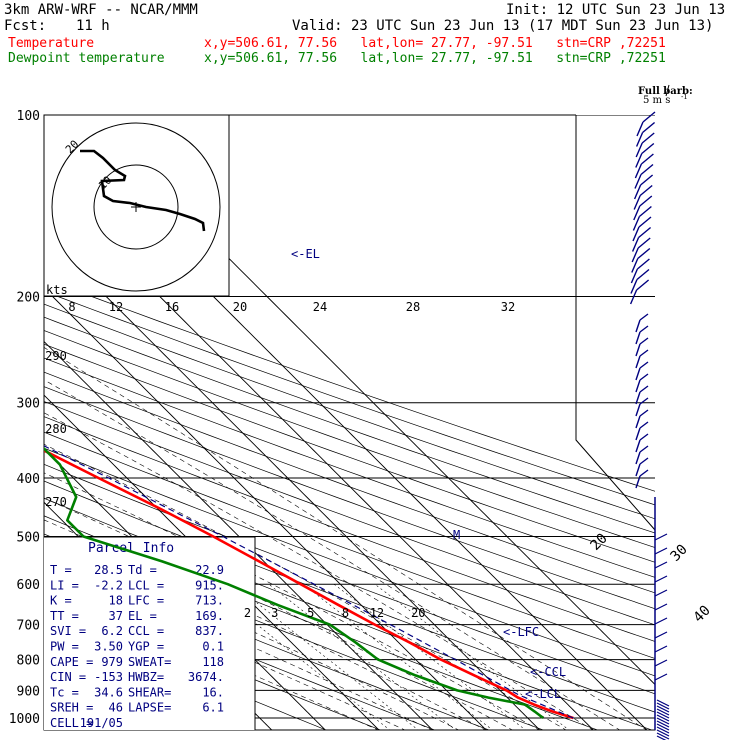  I want to click on moist-adiabat-line, so click(211, 656).